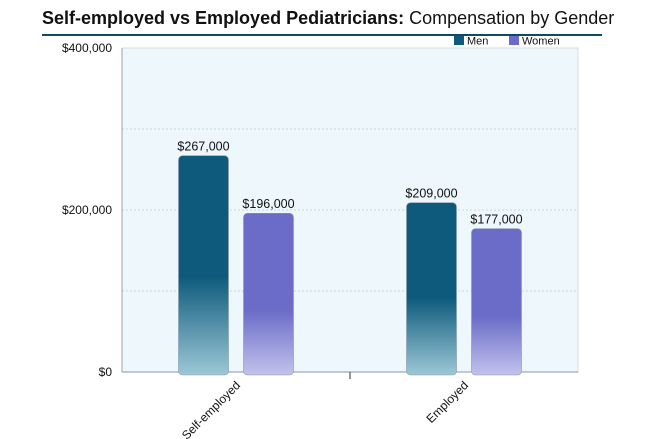 Image resolution: width=645 pixels, height=439 pixels. Describe the element at coordinates (496, 302) in the screenshot. I see `bar-women-employed` at that location.